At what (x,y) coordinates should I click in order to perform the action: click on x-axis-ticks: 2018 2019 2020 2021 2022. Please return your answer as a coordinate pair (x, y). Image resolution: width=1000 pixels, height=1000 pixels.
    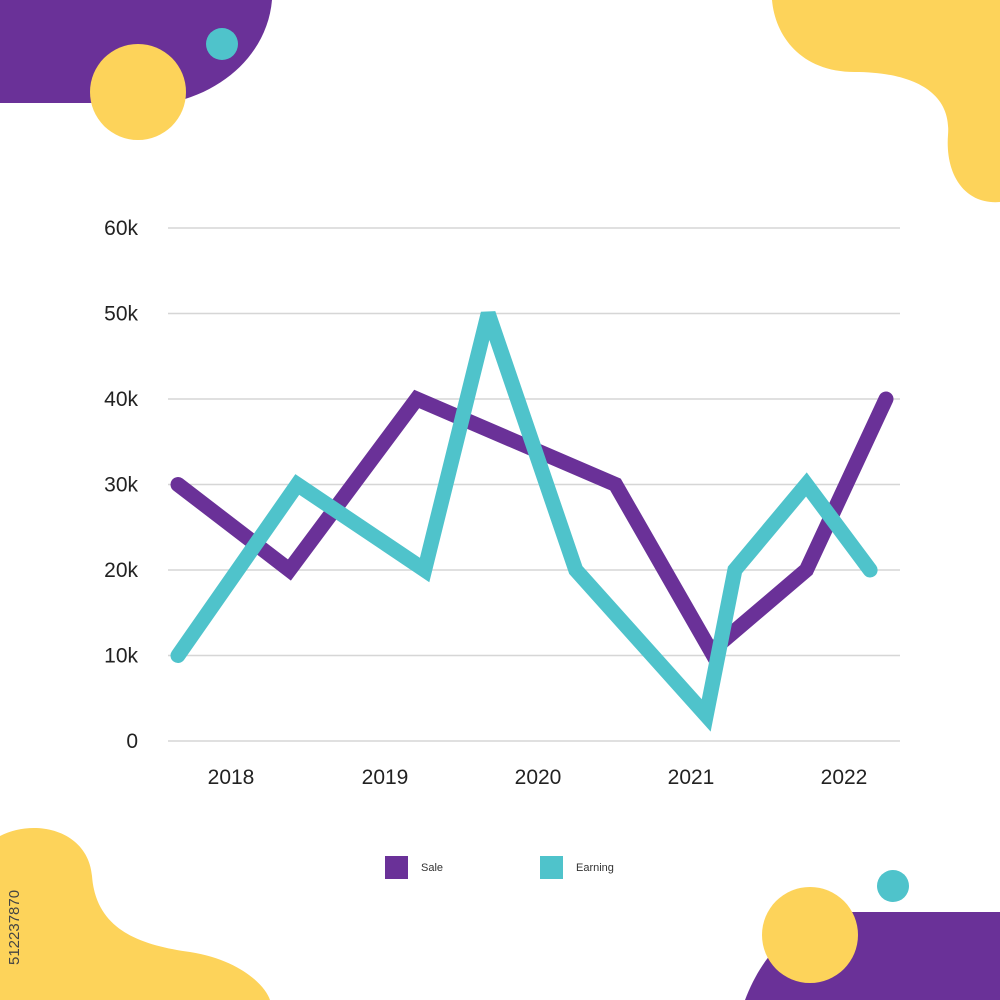
    Looking at the image, I should click on (538, 777).